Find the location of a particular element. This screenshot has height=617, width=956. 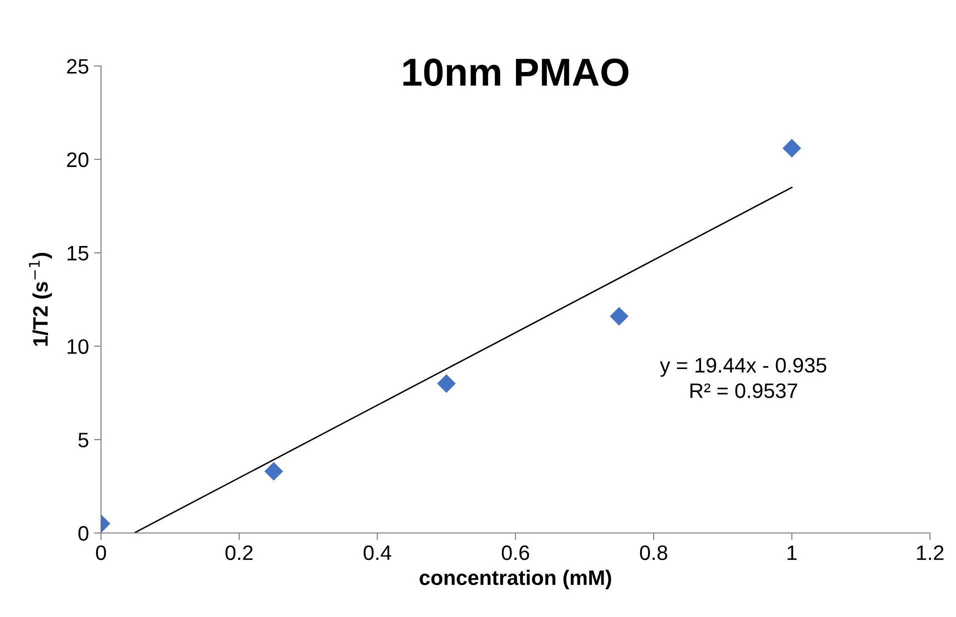

y-tick-label: 5 is located at coordinates (83, 440).